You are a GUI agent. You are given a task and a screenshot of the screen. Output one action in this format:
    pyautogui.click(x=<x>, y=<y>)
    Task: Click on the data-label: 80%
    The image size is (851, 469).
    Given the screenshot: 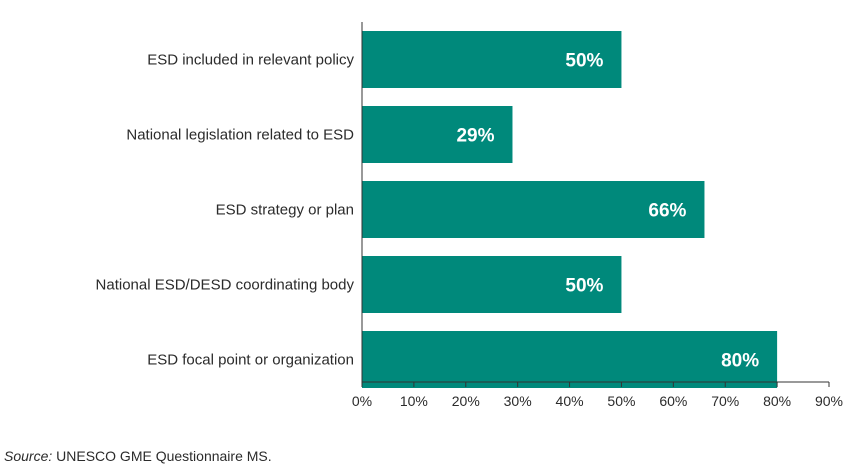 What is the action you would take?
    pyautogui.click(x=740, y=361)
    